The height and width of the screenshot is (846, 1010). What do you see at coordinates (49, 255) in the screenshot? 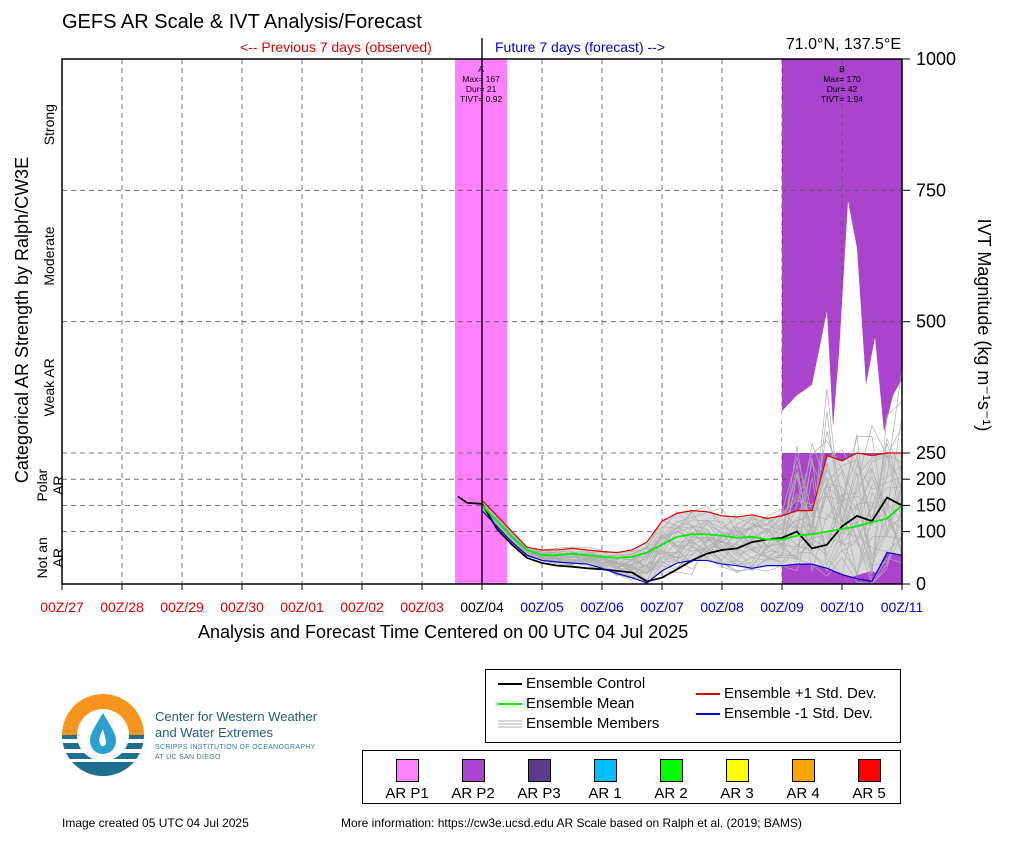
I see `category-label: Moderate` at bounding box center [49, 255].